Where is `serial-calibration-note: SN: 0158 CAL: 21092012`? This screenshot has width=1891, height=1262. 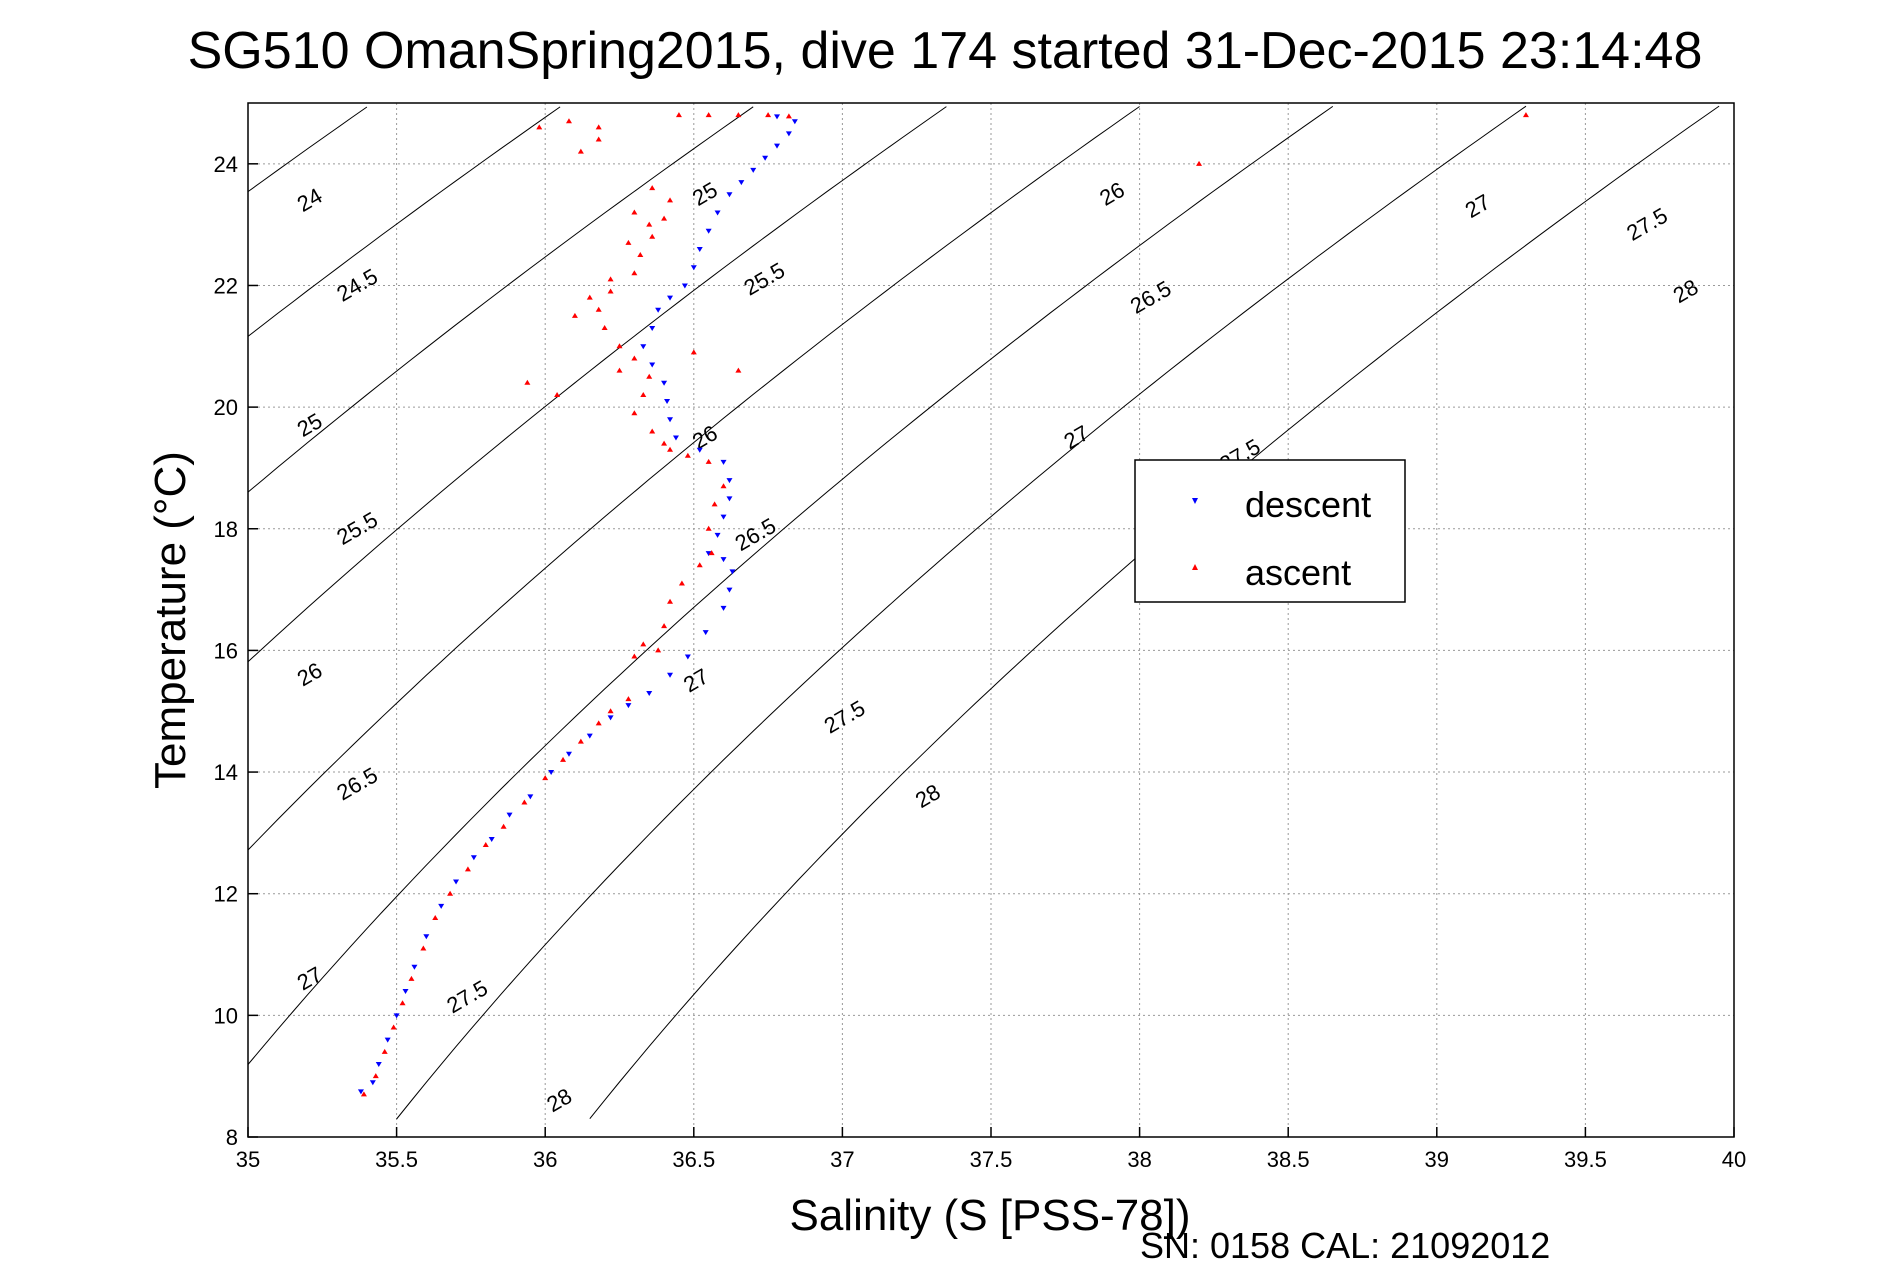 serial-calibration-note: SN: 0158 CAL: 21092012 is located at coordinates (1345, 1243).